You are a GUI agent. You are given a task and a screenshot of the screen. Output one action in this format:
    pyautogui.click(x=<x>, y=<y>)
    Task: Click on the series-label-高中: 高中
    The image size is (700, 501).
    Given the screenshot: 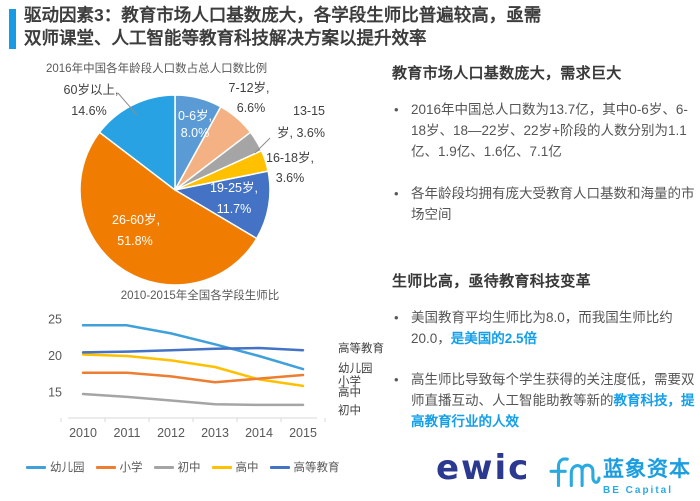 What is the action you would take?
    pyautogui.click(x=349, y=392)
    